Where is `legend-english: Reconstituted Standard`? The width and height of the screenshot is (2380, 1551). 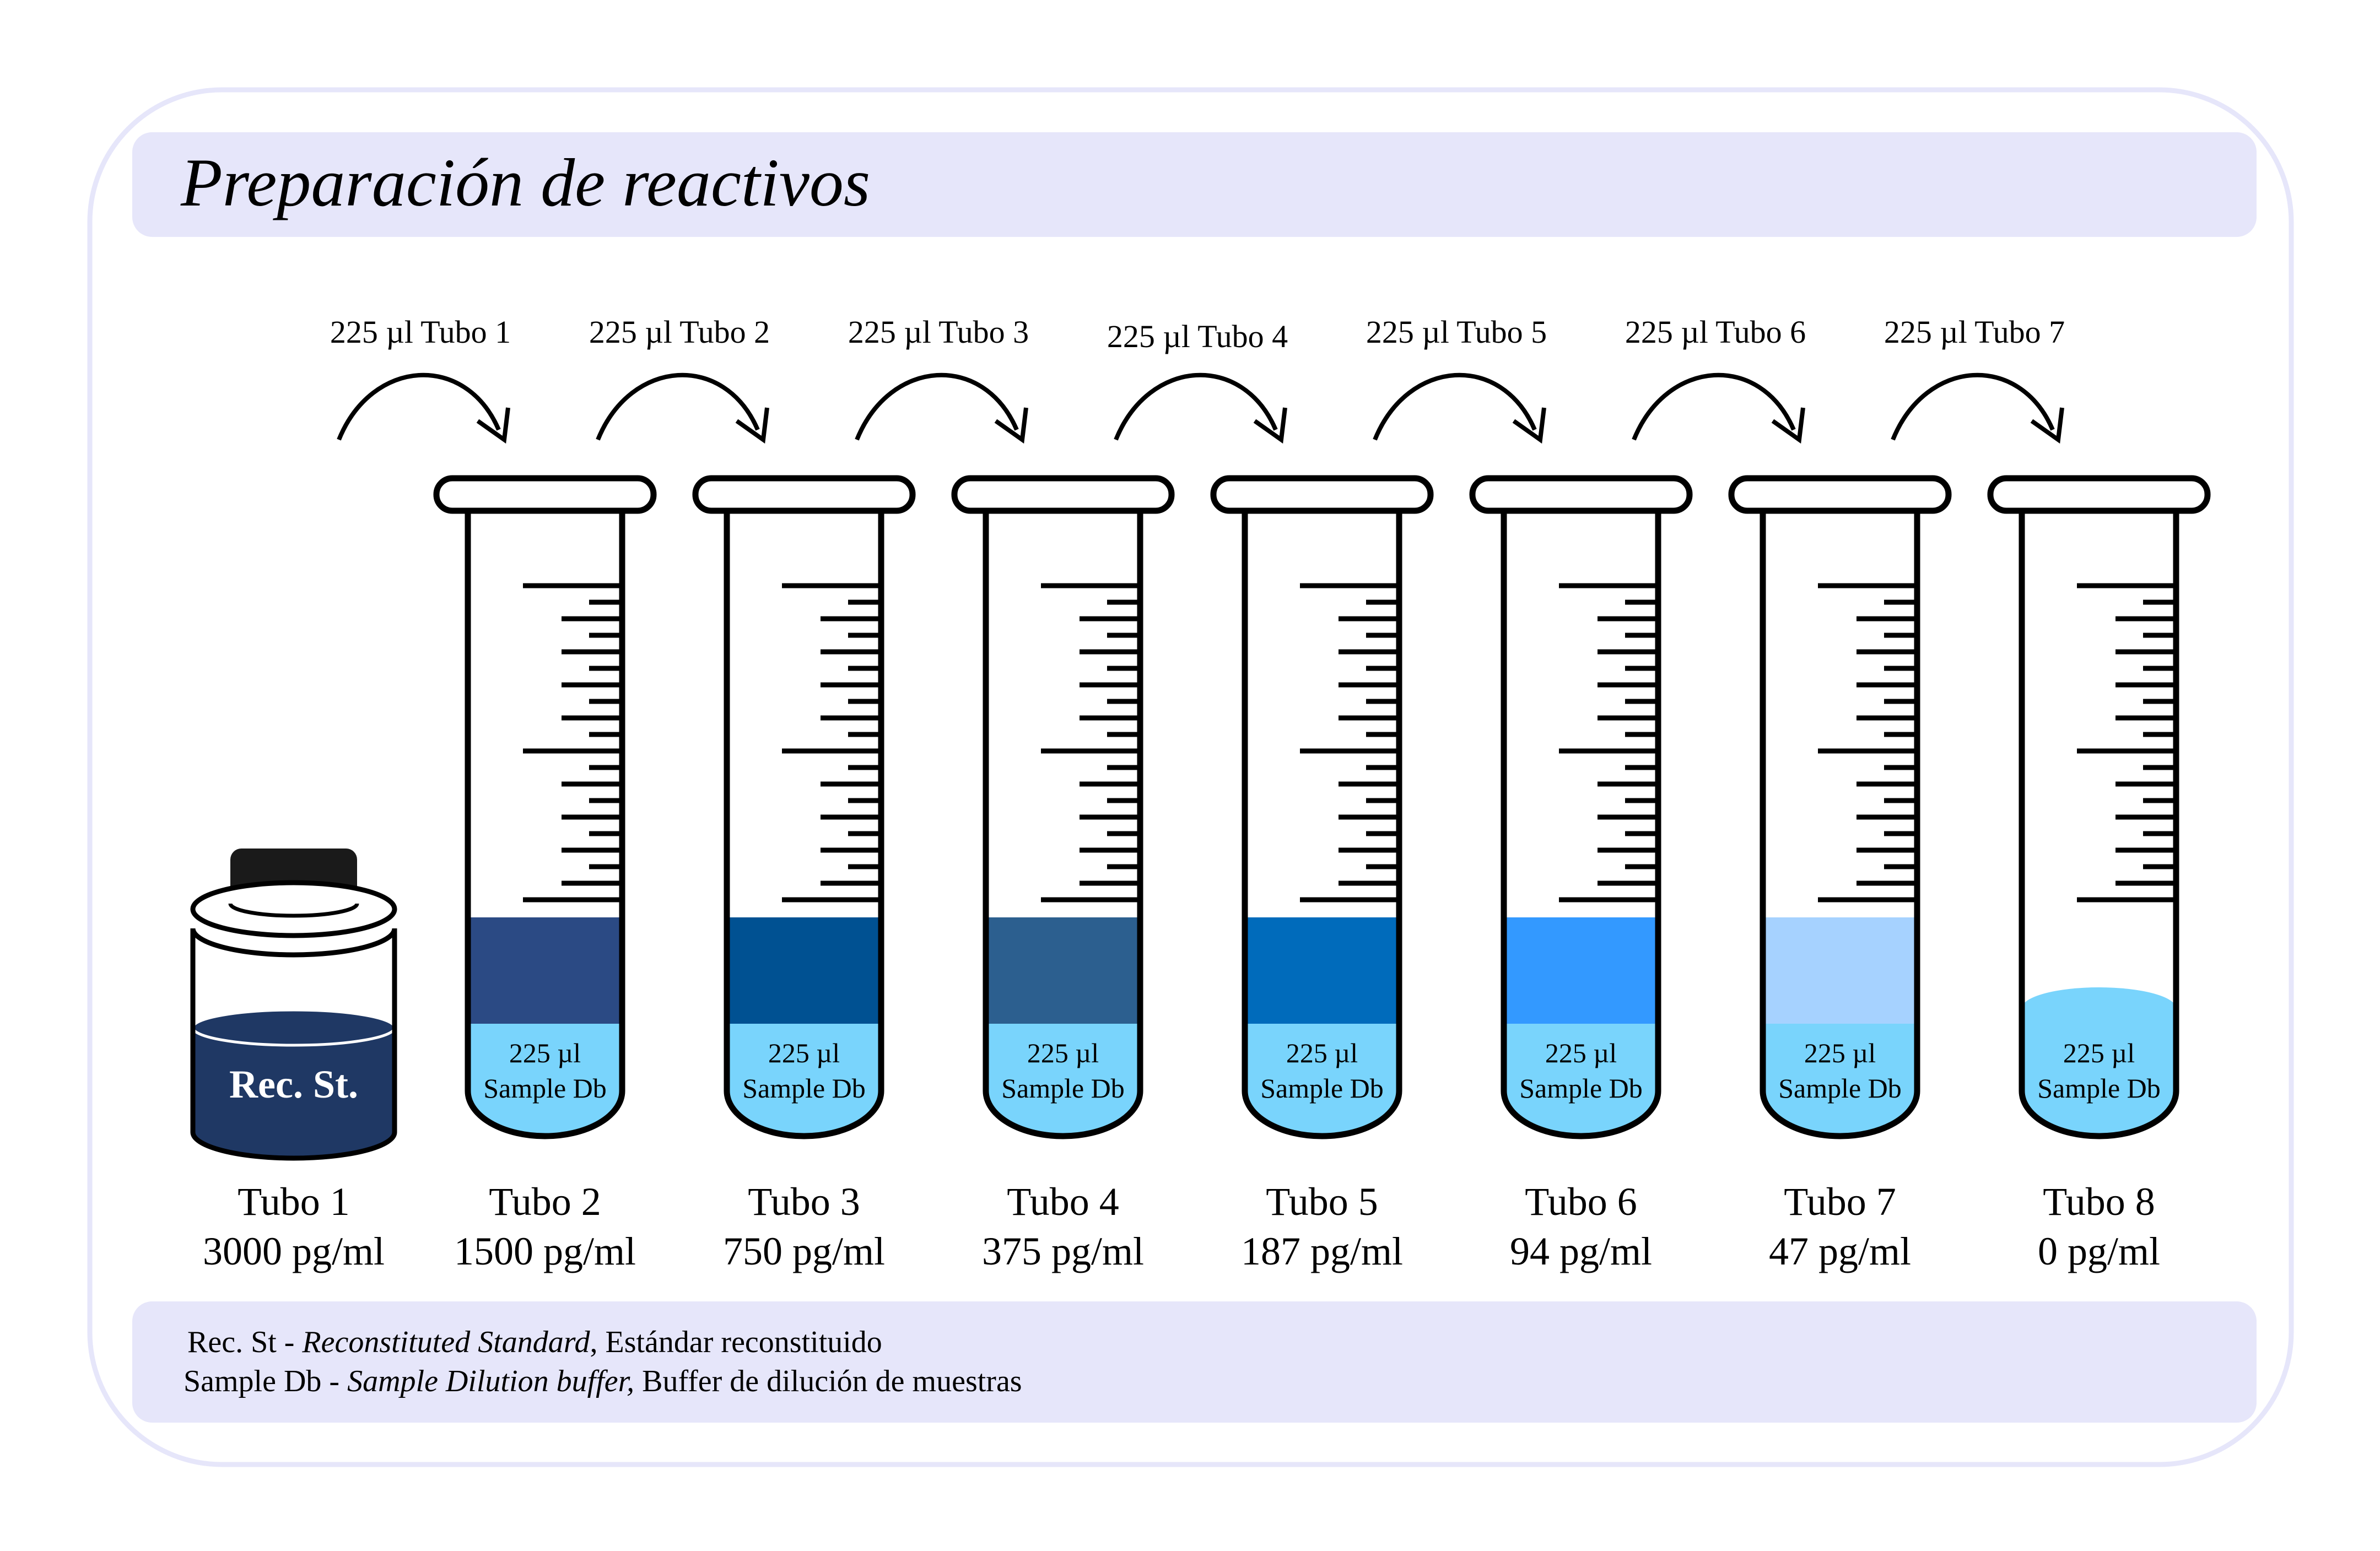 legend-english: Reconstituted Standard is located at coordinates (446, 1342).